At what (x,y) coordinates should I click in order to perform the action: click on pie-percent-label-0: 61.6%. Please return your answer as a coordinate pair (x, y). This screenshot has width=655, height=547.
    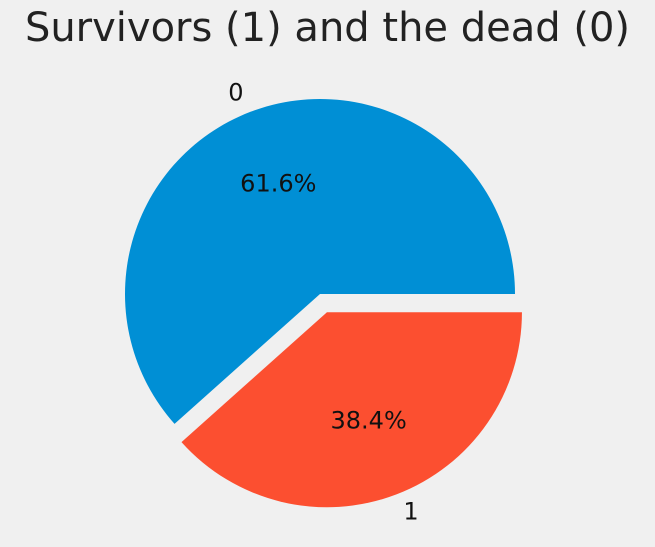
    Looking at the image, I should click on (278, 184).